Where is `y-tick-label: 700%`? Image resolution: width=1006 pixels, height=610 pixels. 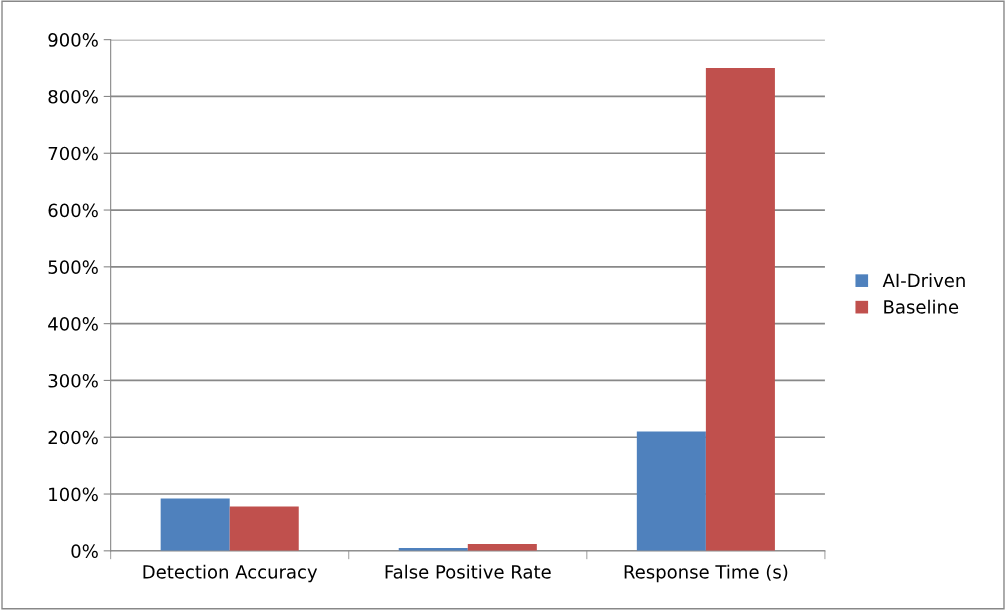 y-tick-label: 700% is located at coordinates (73, 153).